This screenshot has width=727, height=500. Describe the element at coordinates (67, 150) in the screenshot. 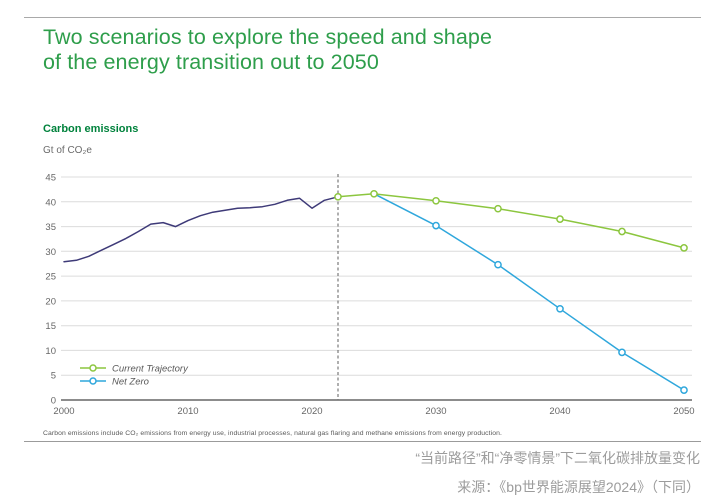

I see `y-axis-unit-label: Gt of CO₂e` at that location.